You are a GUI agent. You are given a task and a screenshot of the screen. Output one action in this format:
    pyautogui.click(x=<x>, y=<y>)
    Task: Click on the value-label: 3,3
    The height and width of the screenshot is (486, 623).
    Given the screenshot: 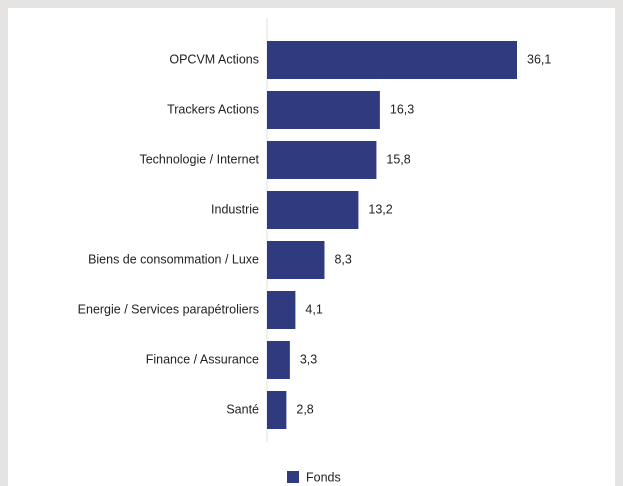 What is the action you would take?
    pyautogui.click(x=308, y=359)
    